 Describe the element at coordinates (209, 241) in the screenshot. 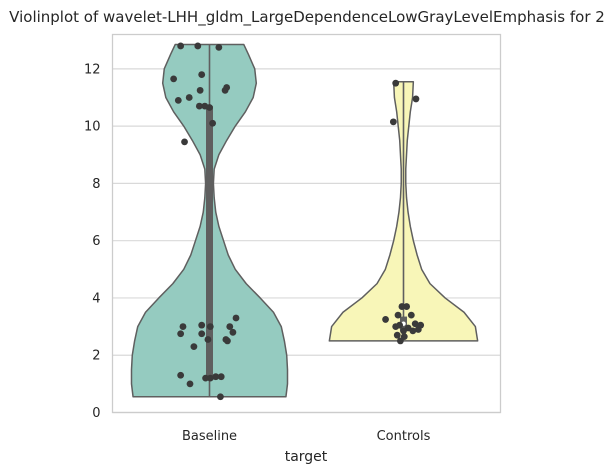

I see `violin-box` at that location.